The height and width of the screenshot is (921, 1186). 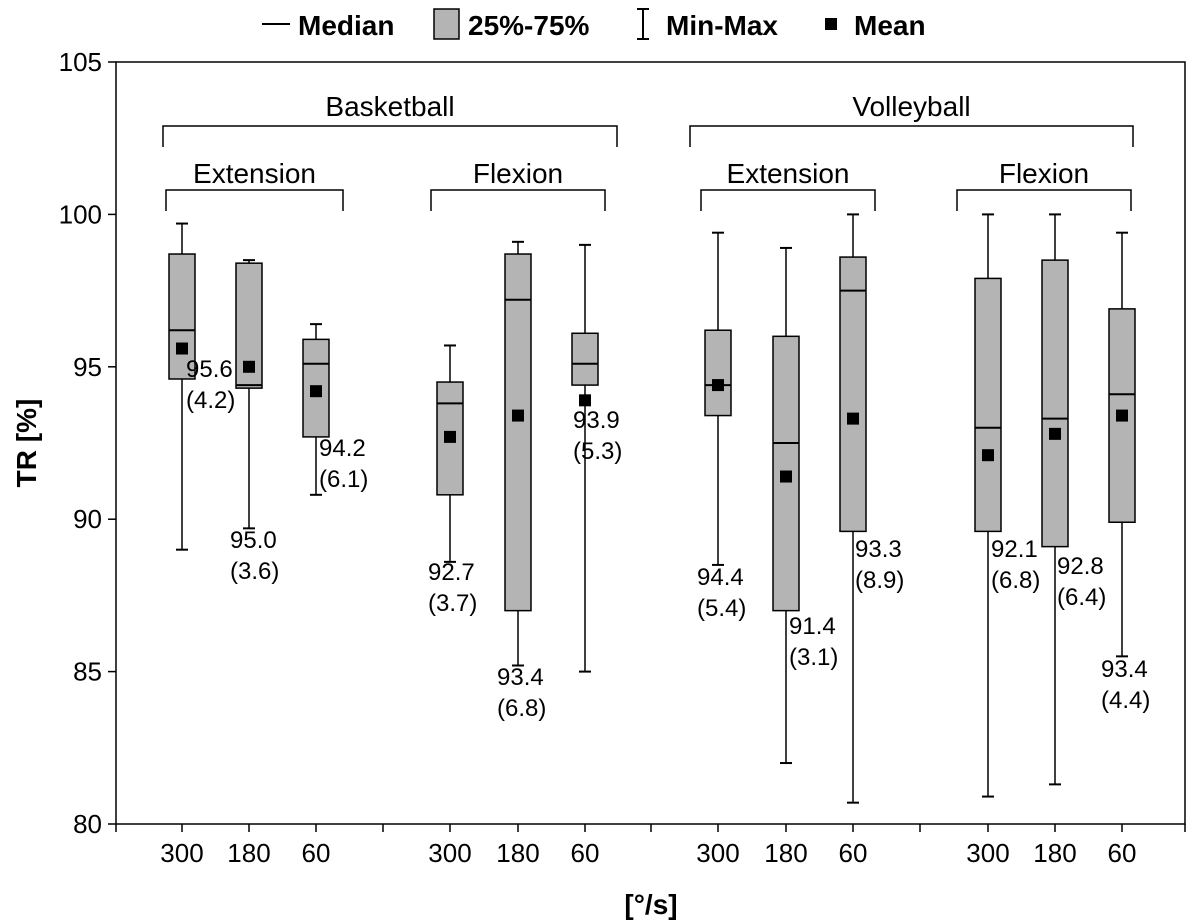 I want to click on sd-value-label: (4.2), so click(x=210, y=400).